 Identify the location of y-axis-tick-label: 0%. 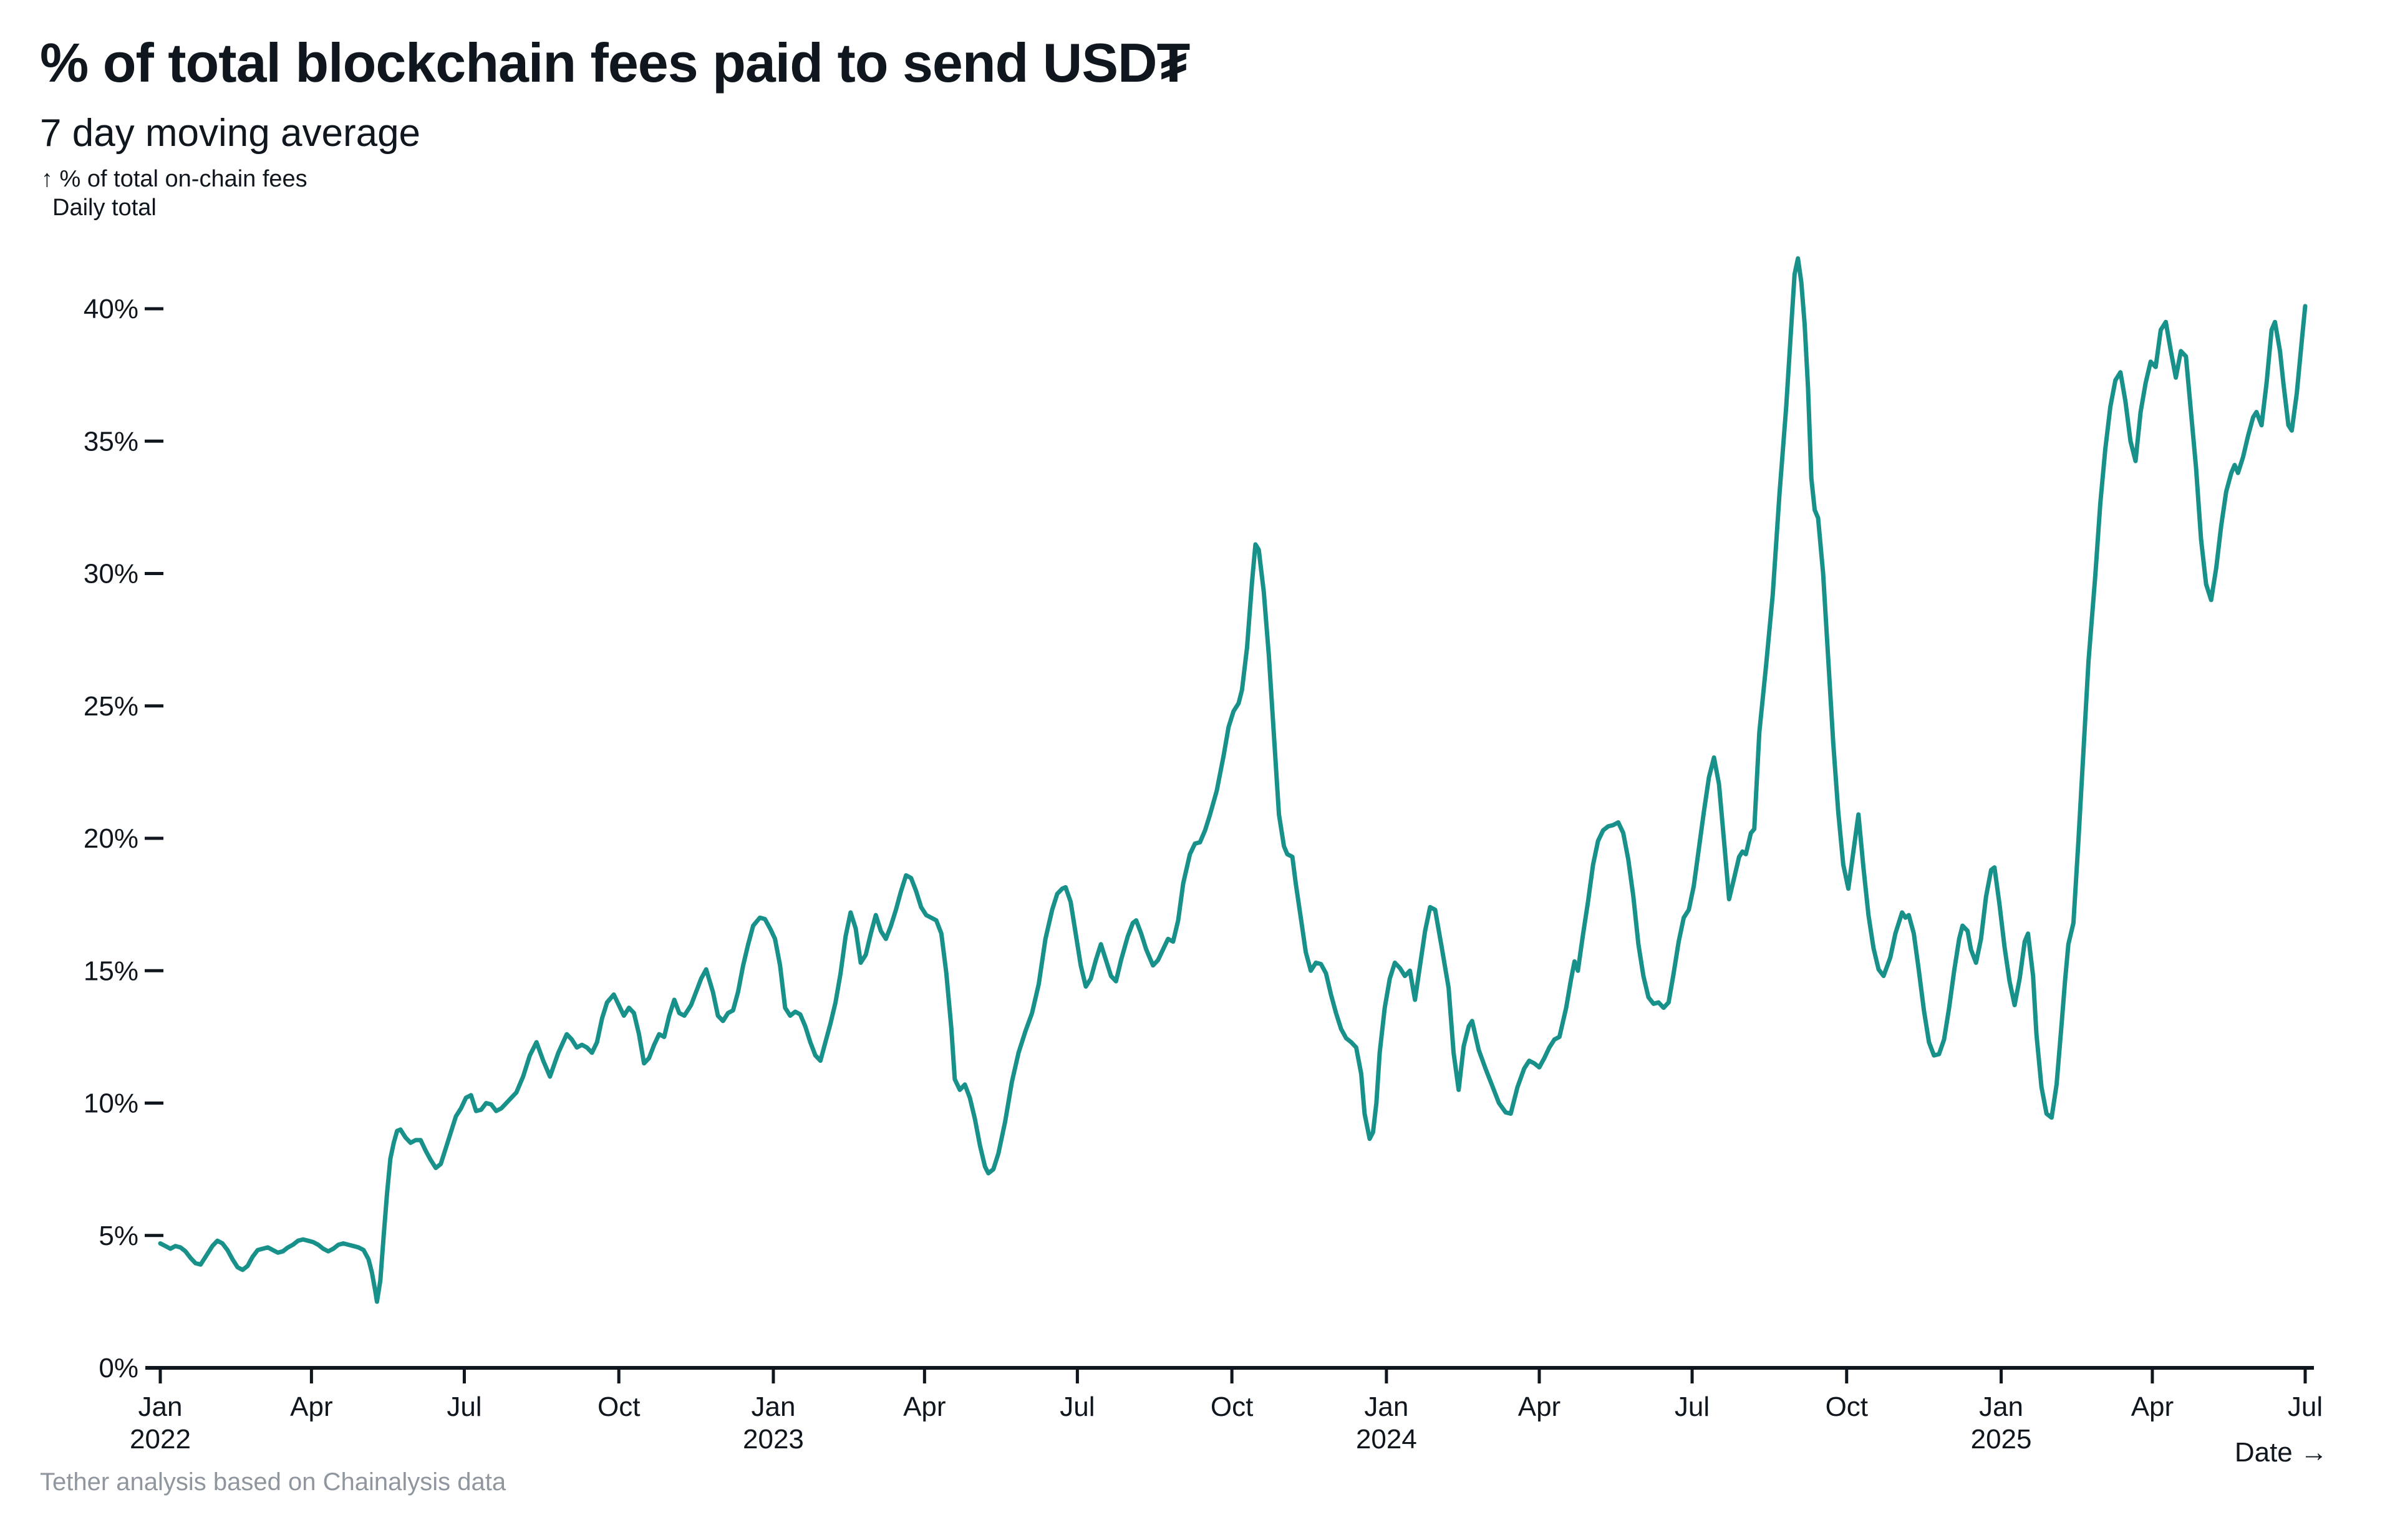
(118, 1368).